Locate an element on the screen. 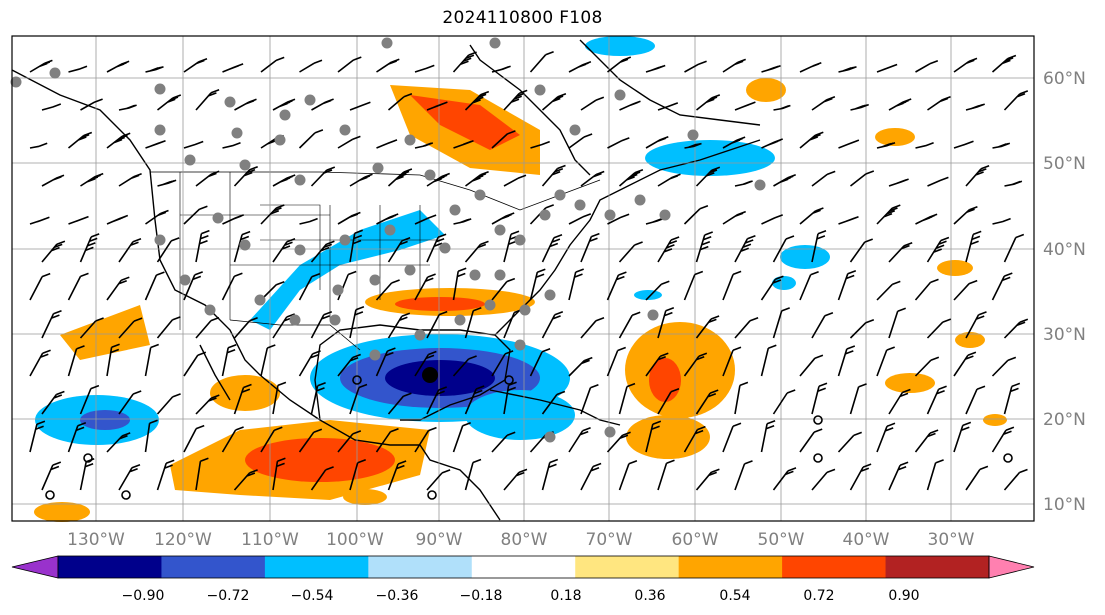  colorbar-tick: −0.18 is located at coordinates (481, 596).